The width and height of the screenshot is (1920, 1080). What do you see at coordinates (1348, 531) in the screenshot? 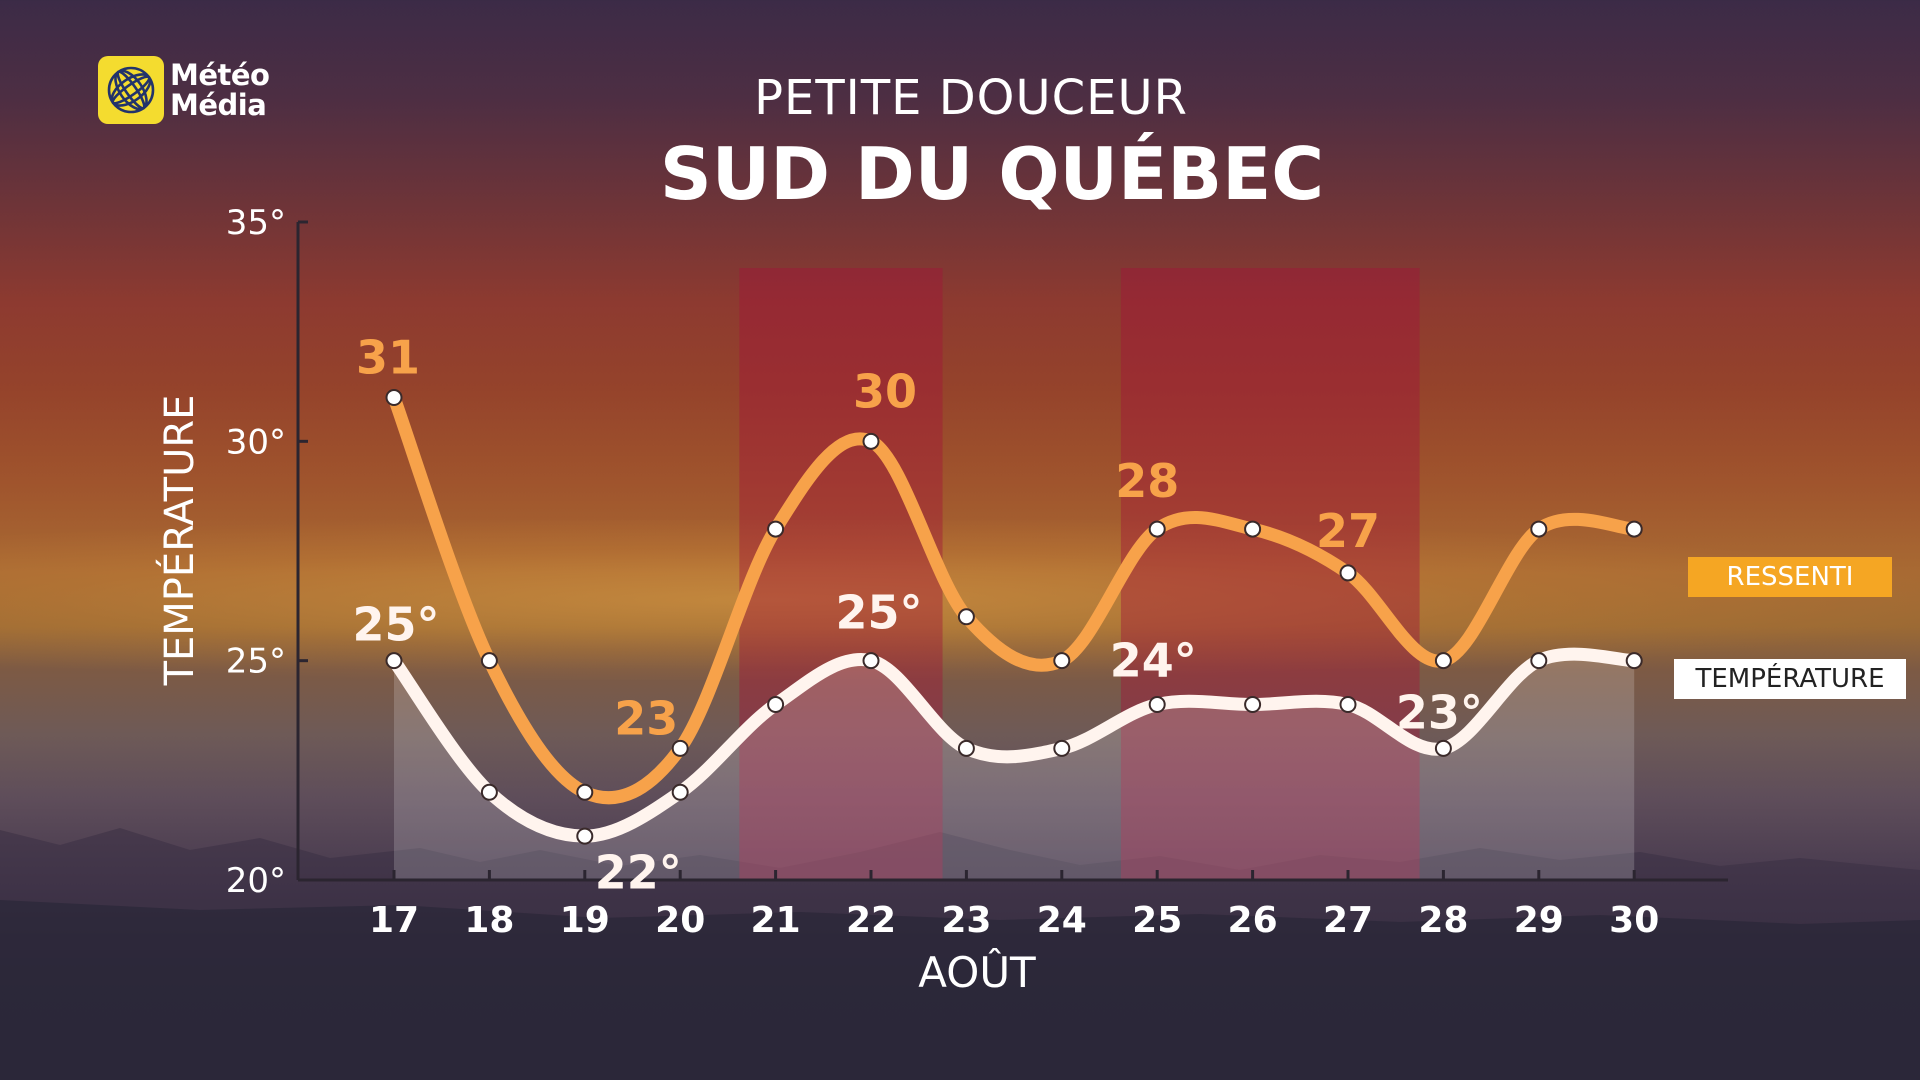
I see `data-label-ressenti-27: 27` at bounding box center [1348, 531].